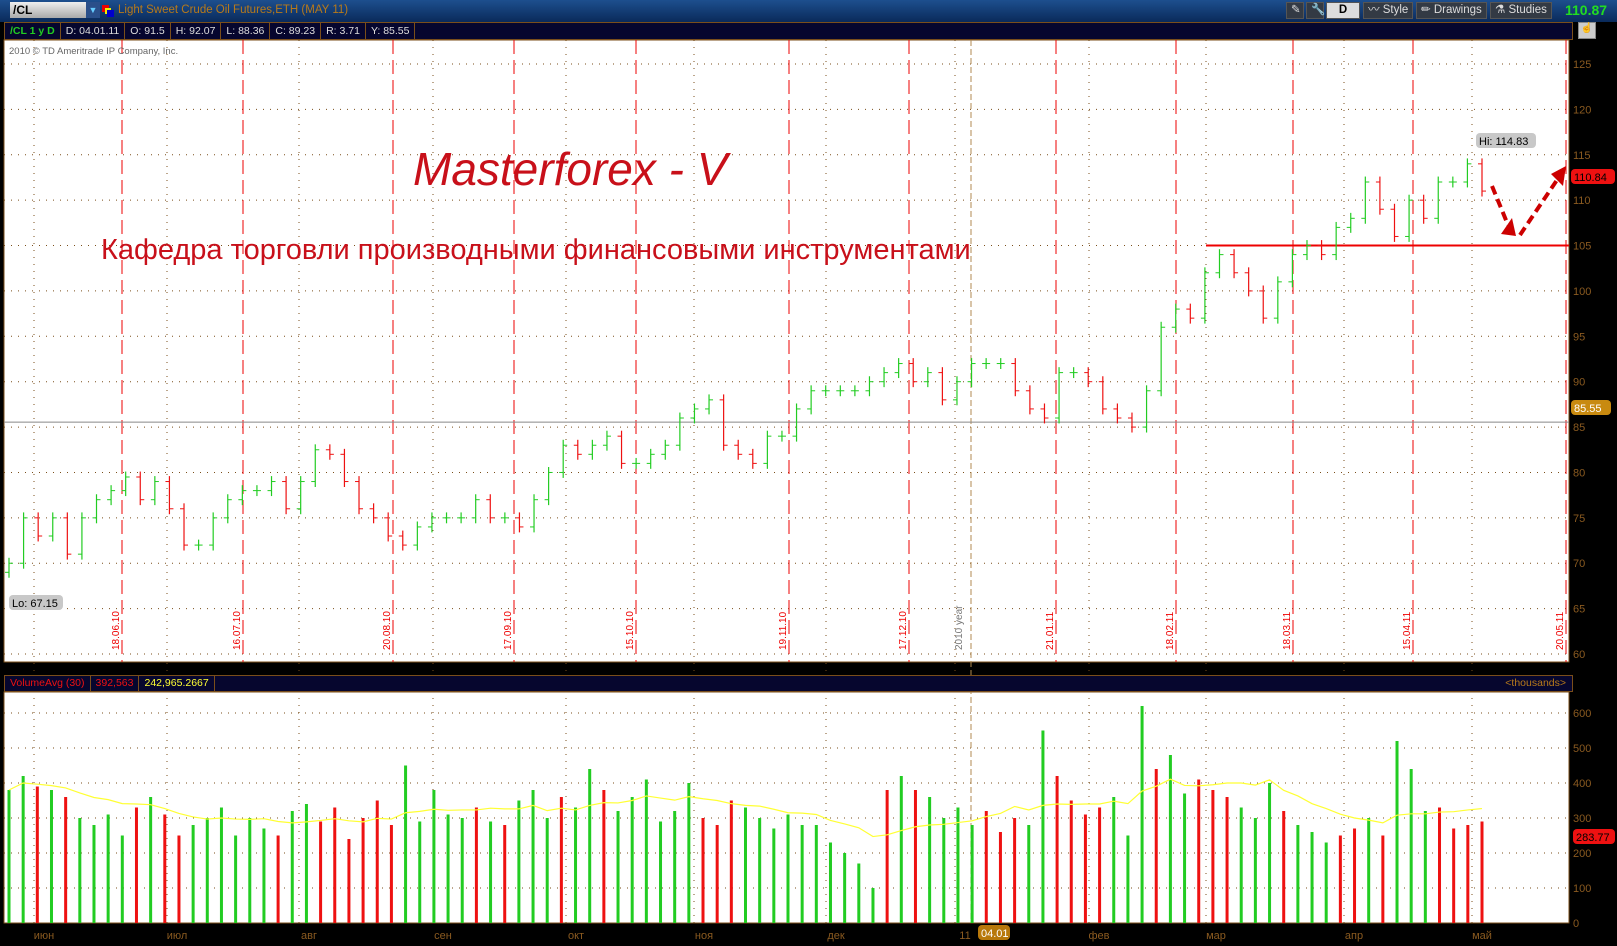 The height and width of the screenshot is (946, 1617). I want to click on price-tick-label: 115, so click(1582, 156).